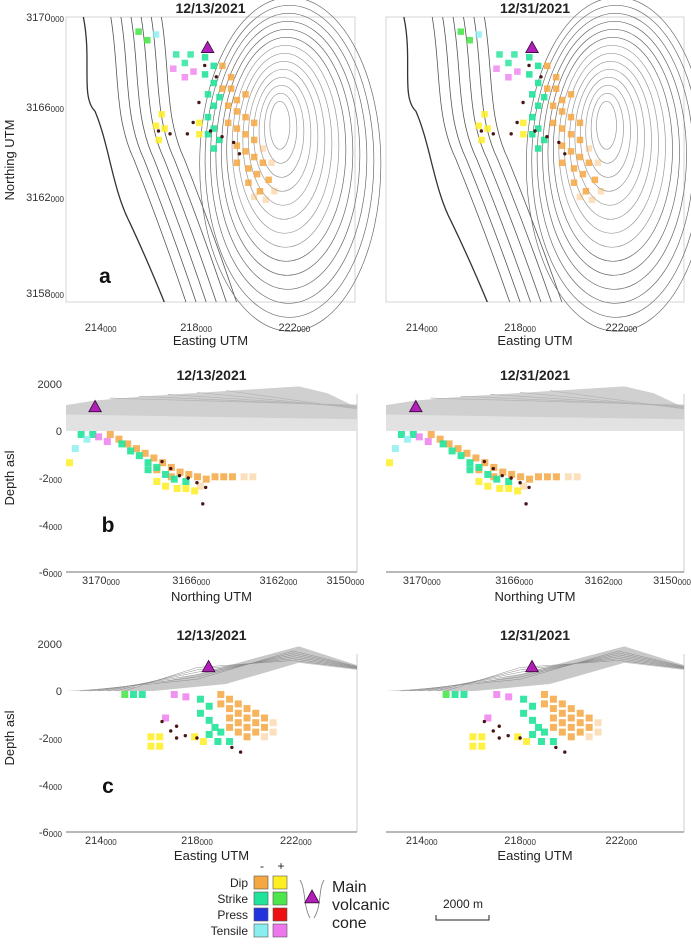  What do you see at coordinates (294, 328) in the screenshot?
I see `x-tick-label: 222000` at bounding box center [294, 328].